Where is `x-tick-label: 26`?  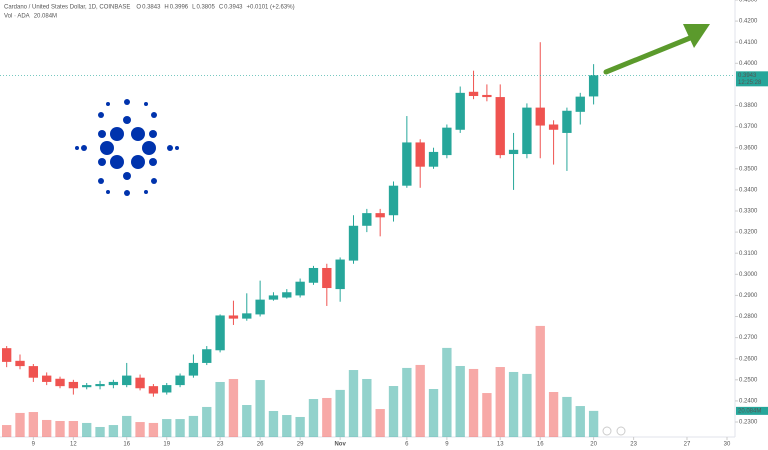
x-tick-label: 26 is located at coordinates (260, 445).